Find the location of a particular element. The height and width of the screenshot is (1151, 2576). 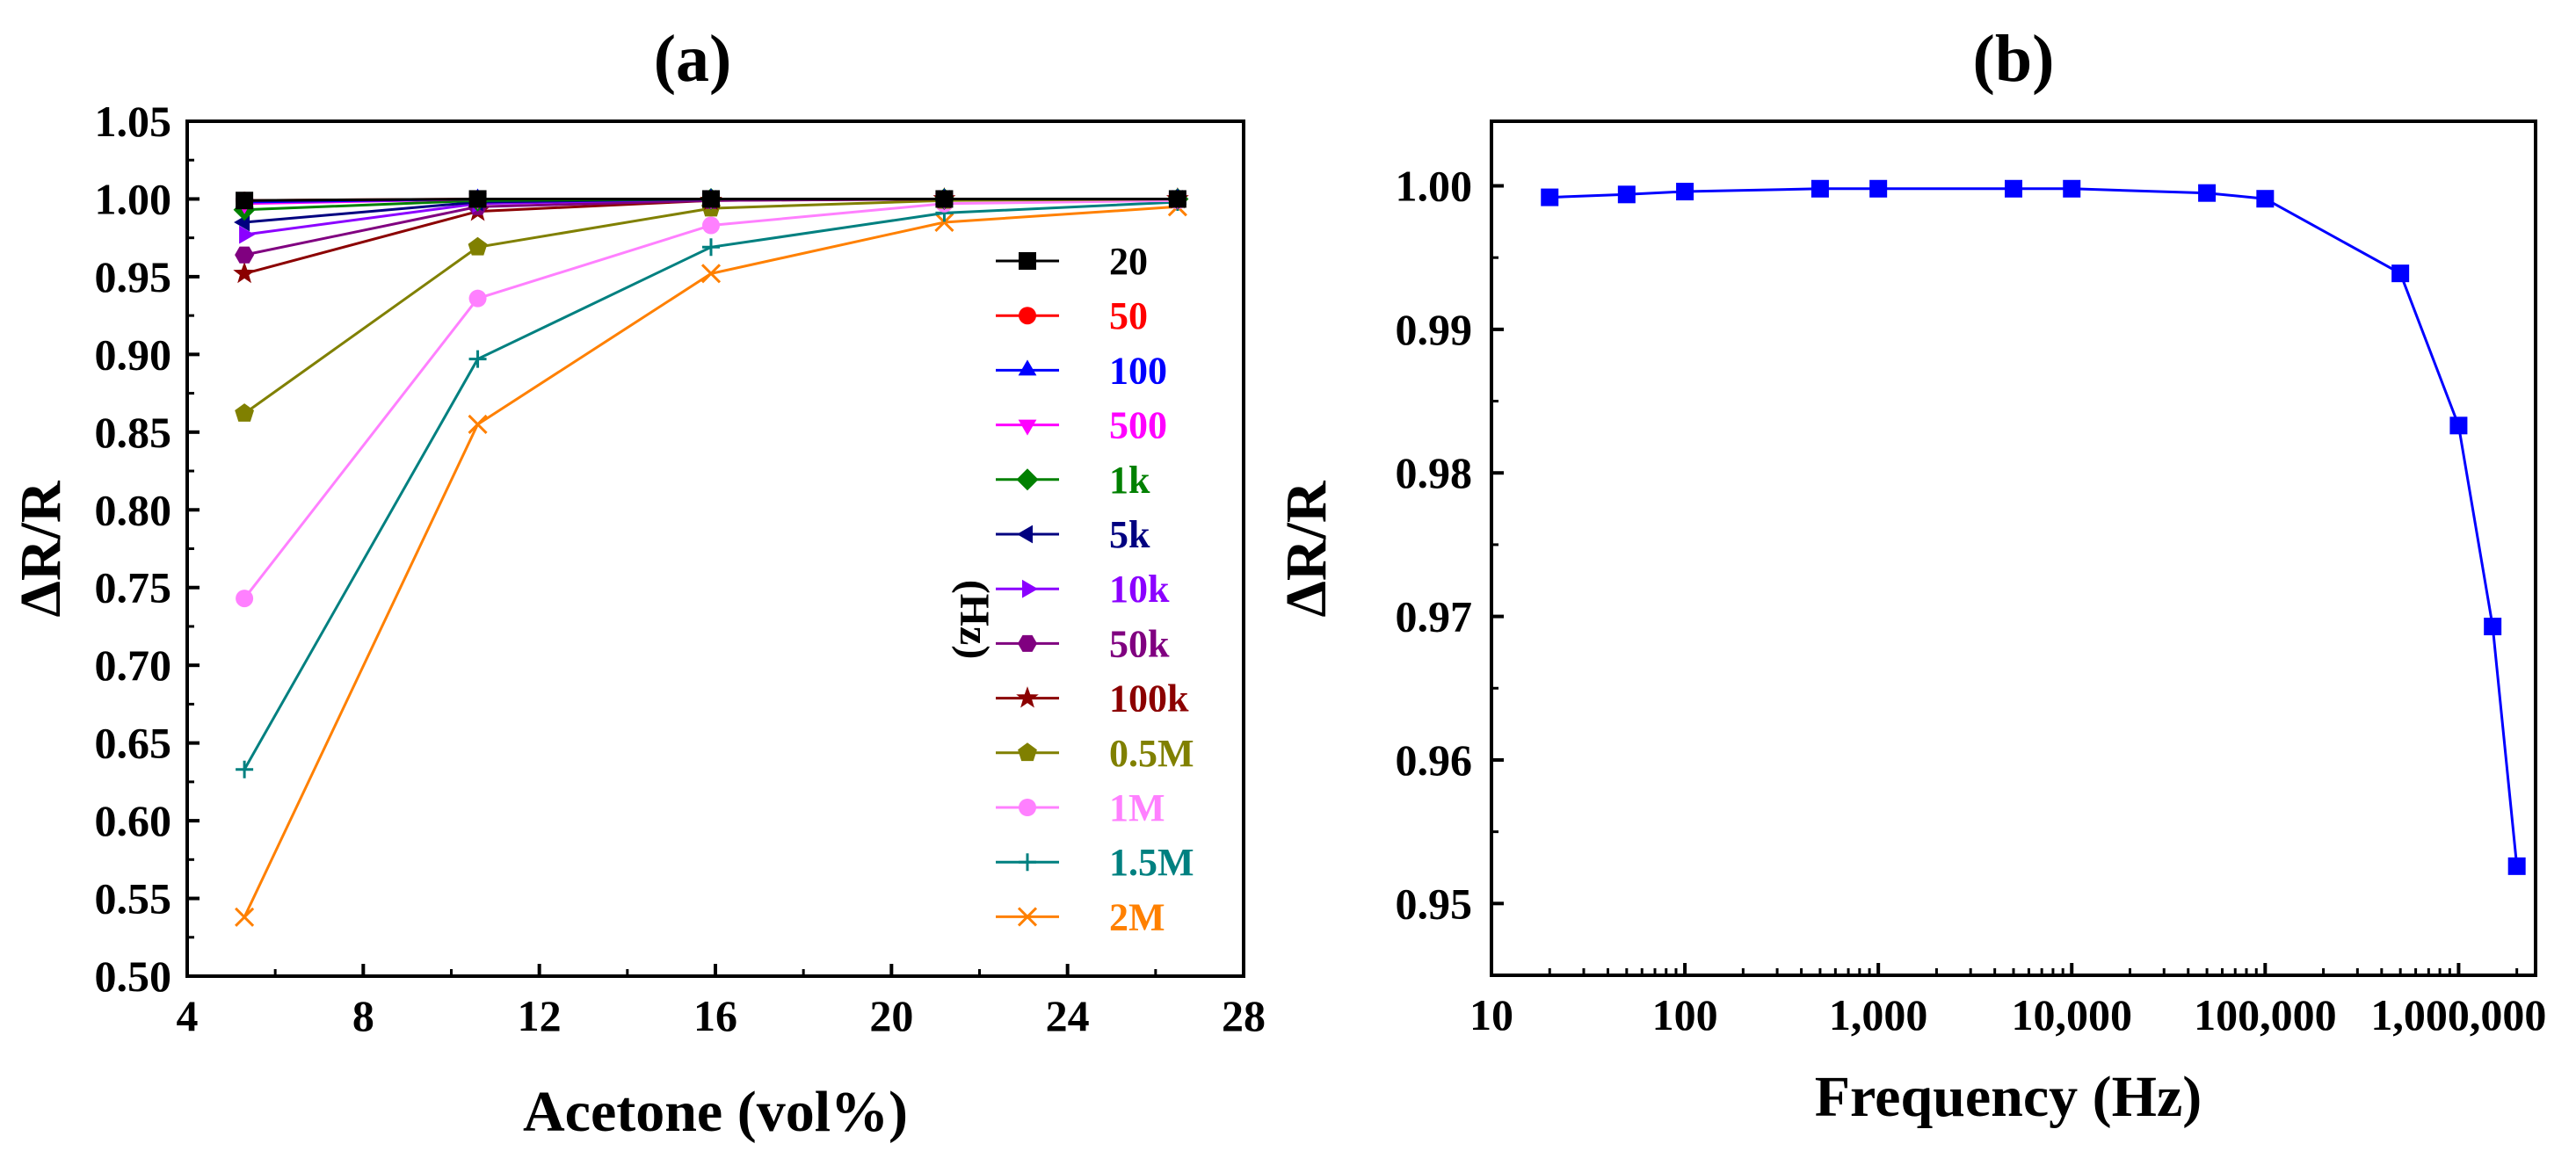

panel-b-y-axis-label: ΔR/R is located at coordinates (1306, 549).